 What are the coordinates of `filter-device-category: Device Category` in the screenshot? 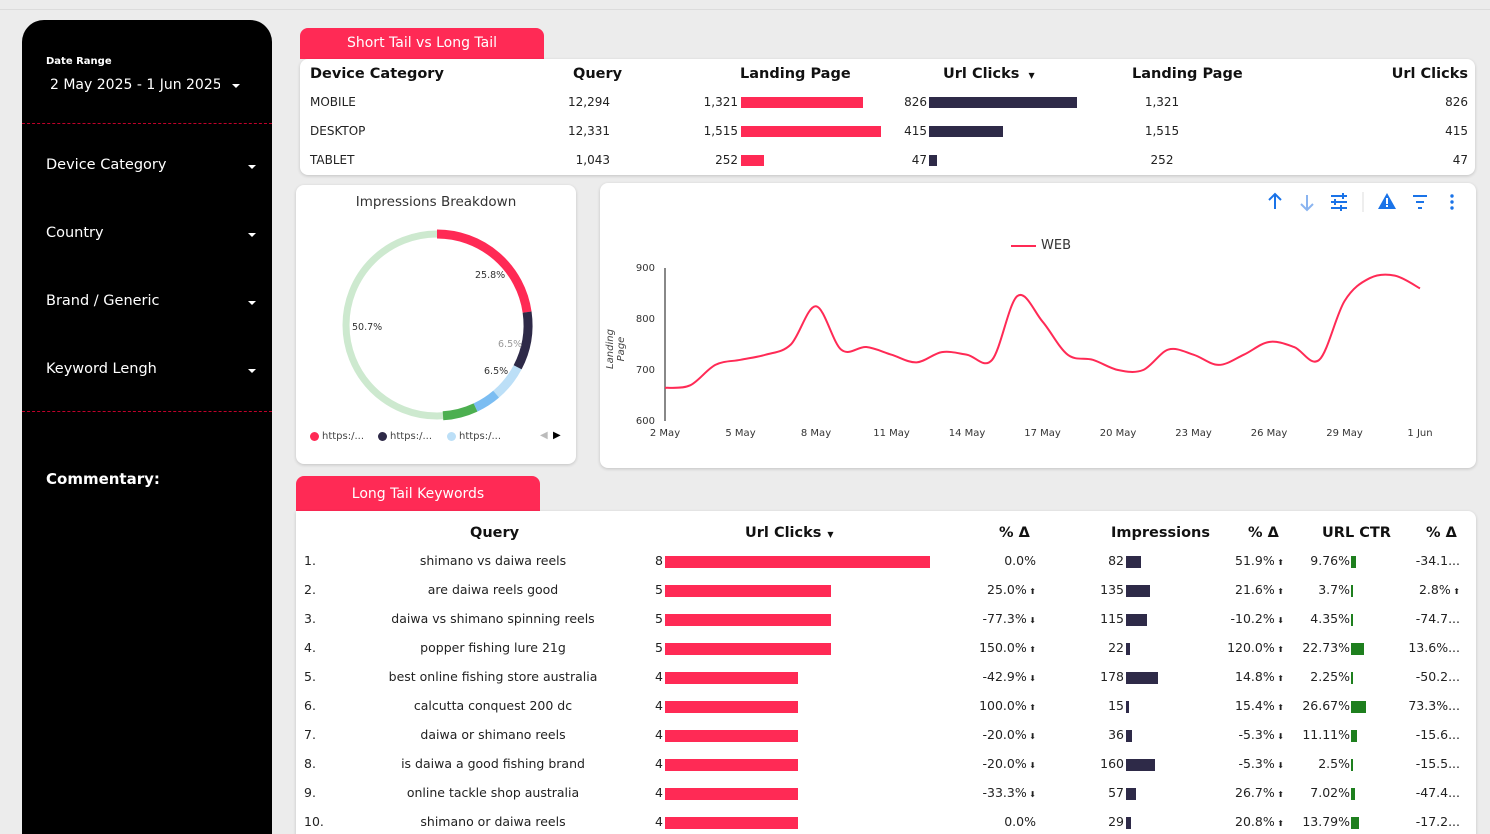 It's located at (151, 167).